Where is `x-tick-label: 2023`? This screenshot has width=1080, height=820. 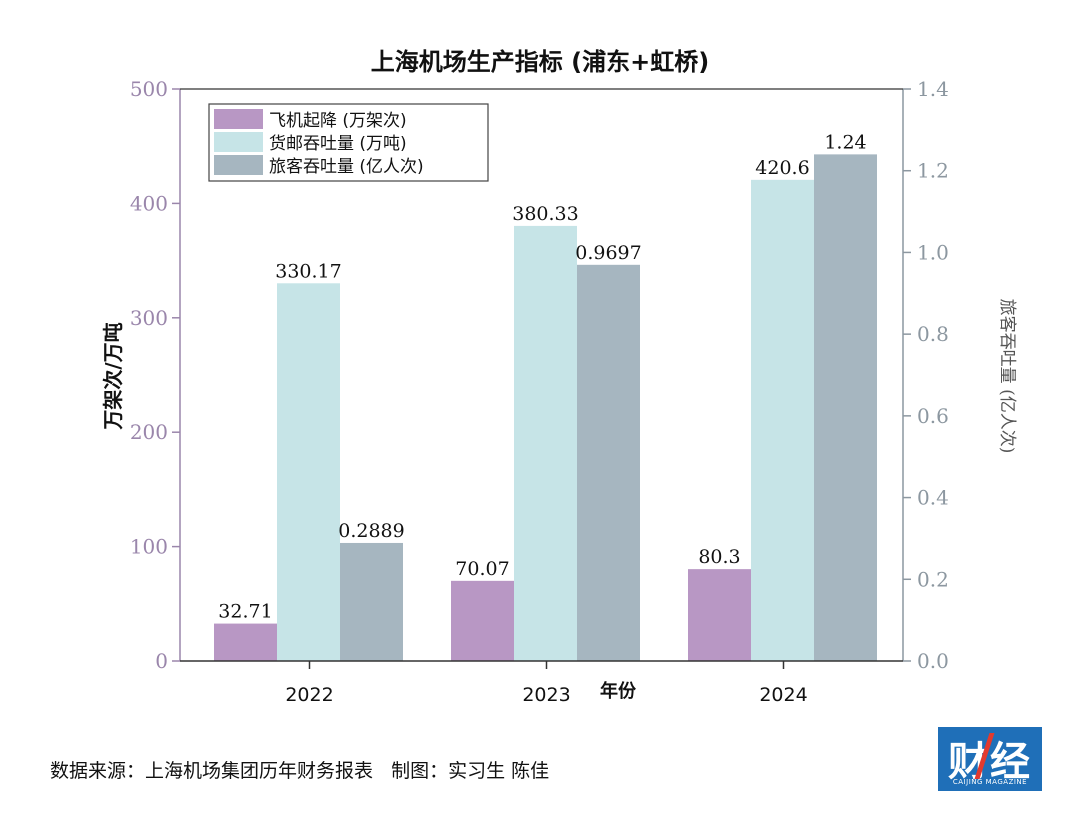
x-tick-label: 2023 is located at coordinates (546, 695).